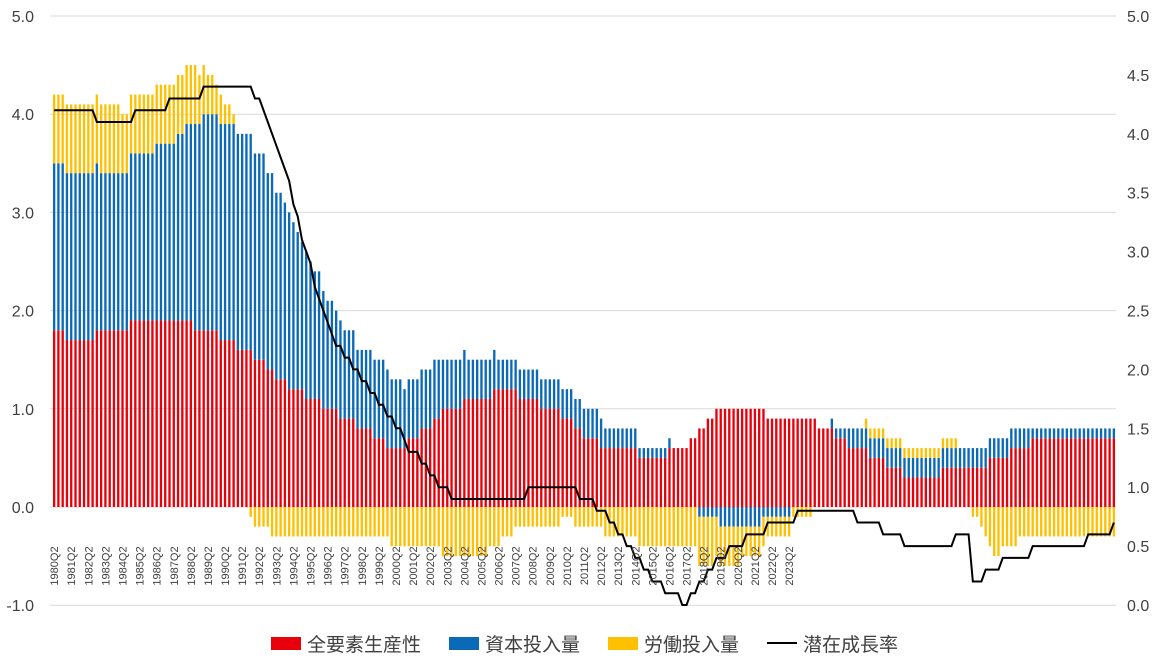 The image size is (1169, 661). Describe the element at coordinates (482, 565) in the screenshot. I see `x-tick-label: 2005Q2` at that location.